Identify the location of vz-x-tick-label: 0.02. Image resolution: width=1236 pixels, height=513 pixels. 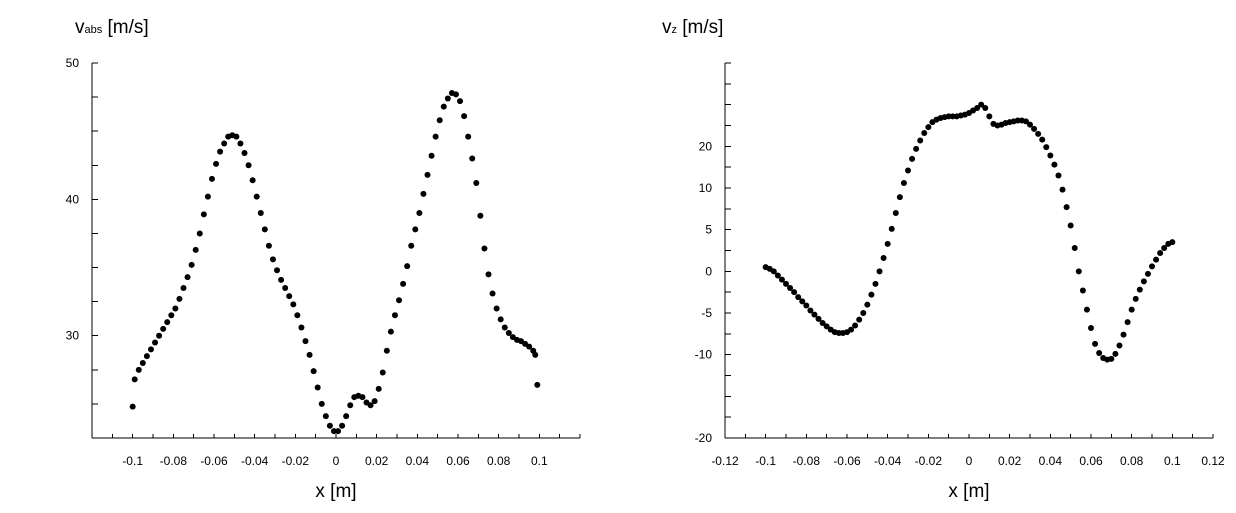
(1010, 461).